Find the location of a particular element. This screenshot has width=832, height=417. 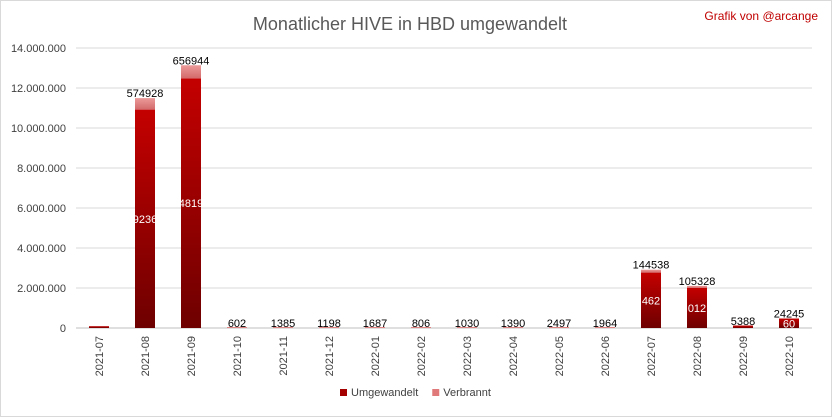

x-tick-label: 2021-11 is located at coordinates (284, 356).